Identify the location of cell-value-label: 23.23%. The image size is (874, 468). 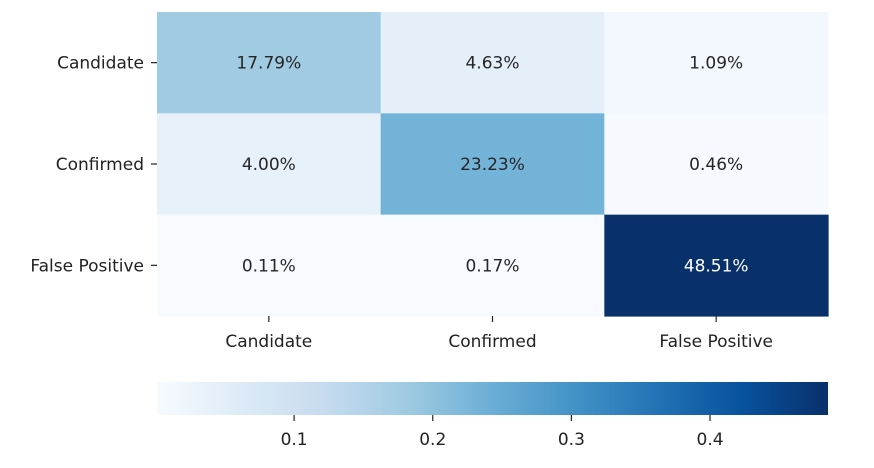
(492, 165).